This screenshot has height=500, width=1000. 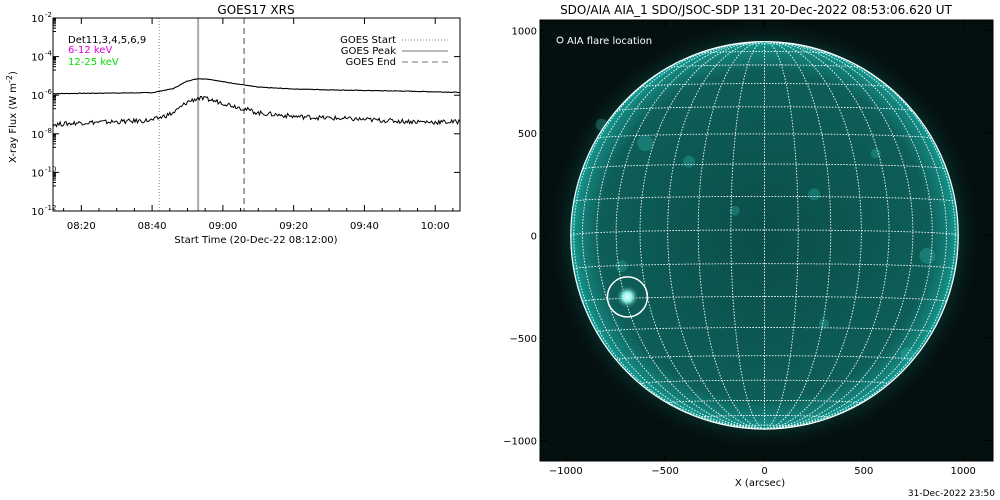 I want to click on aia-x-tick-label: −1000, so click(x=566, y=471).